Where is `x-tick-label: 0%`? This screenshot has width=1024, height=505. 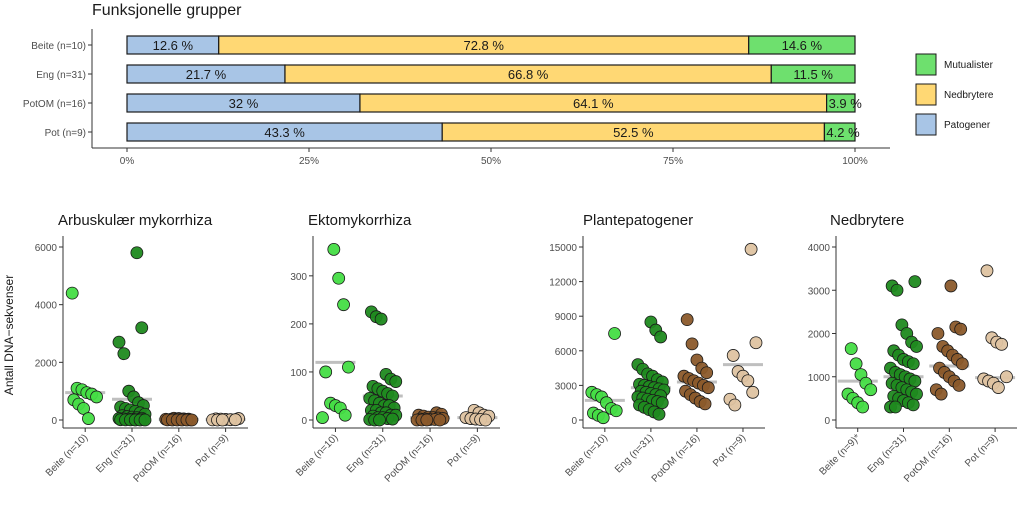 x-tick-label: 0% is located at coordinates (127, 161).